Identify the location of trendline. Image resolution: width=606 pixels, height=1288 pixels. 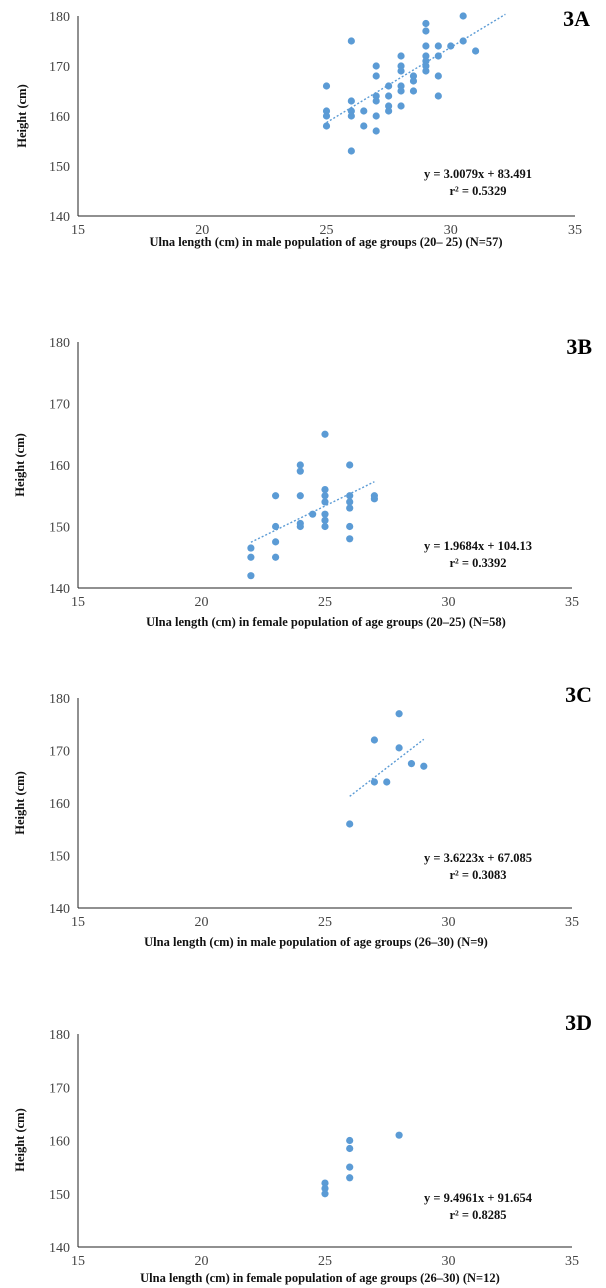
(416, 68).